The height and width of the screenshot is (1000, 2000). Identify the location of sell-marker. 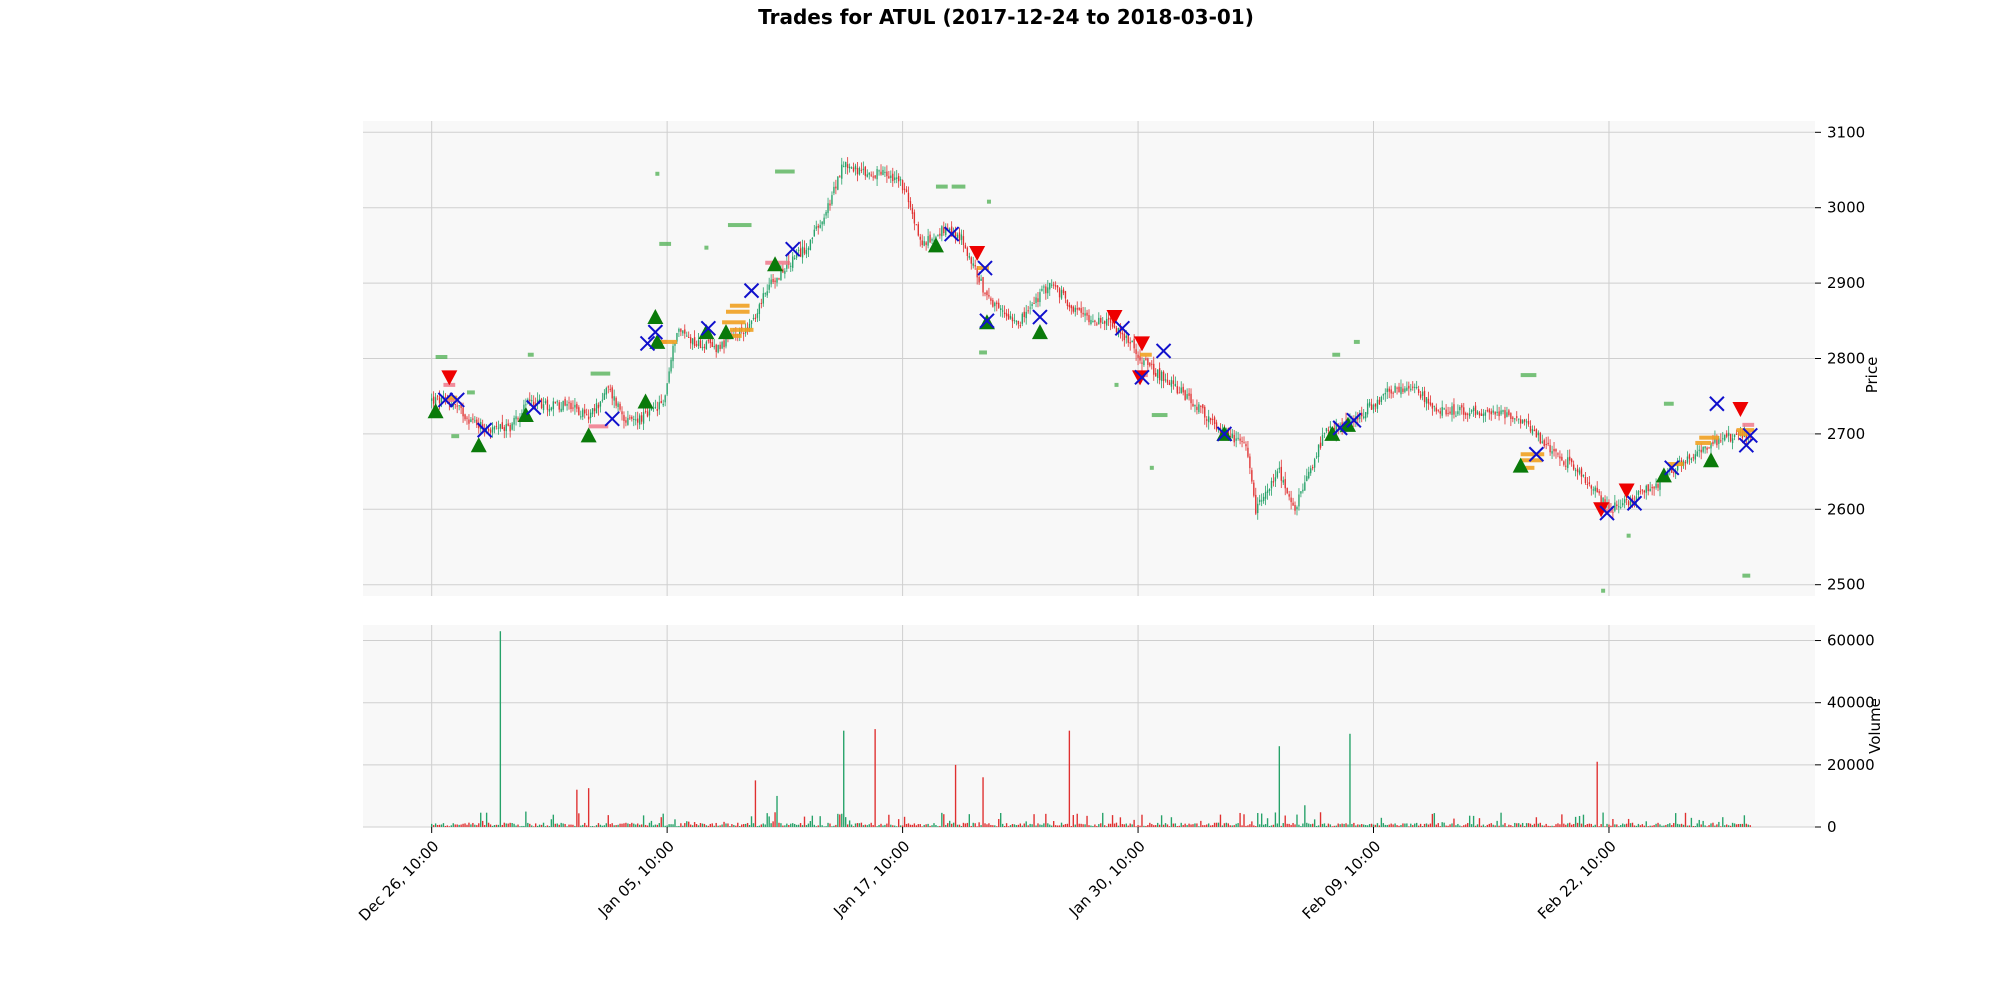
(449, 378).